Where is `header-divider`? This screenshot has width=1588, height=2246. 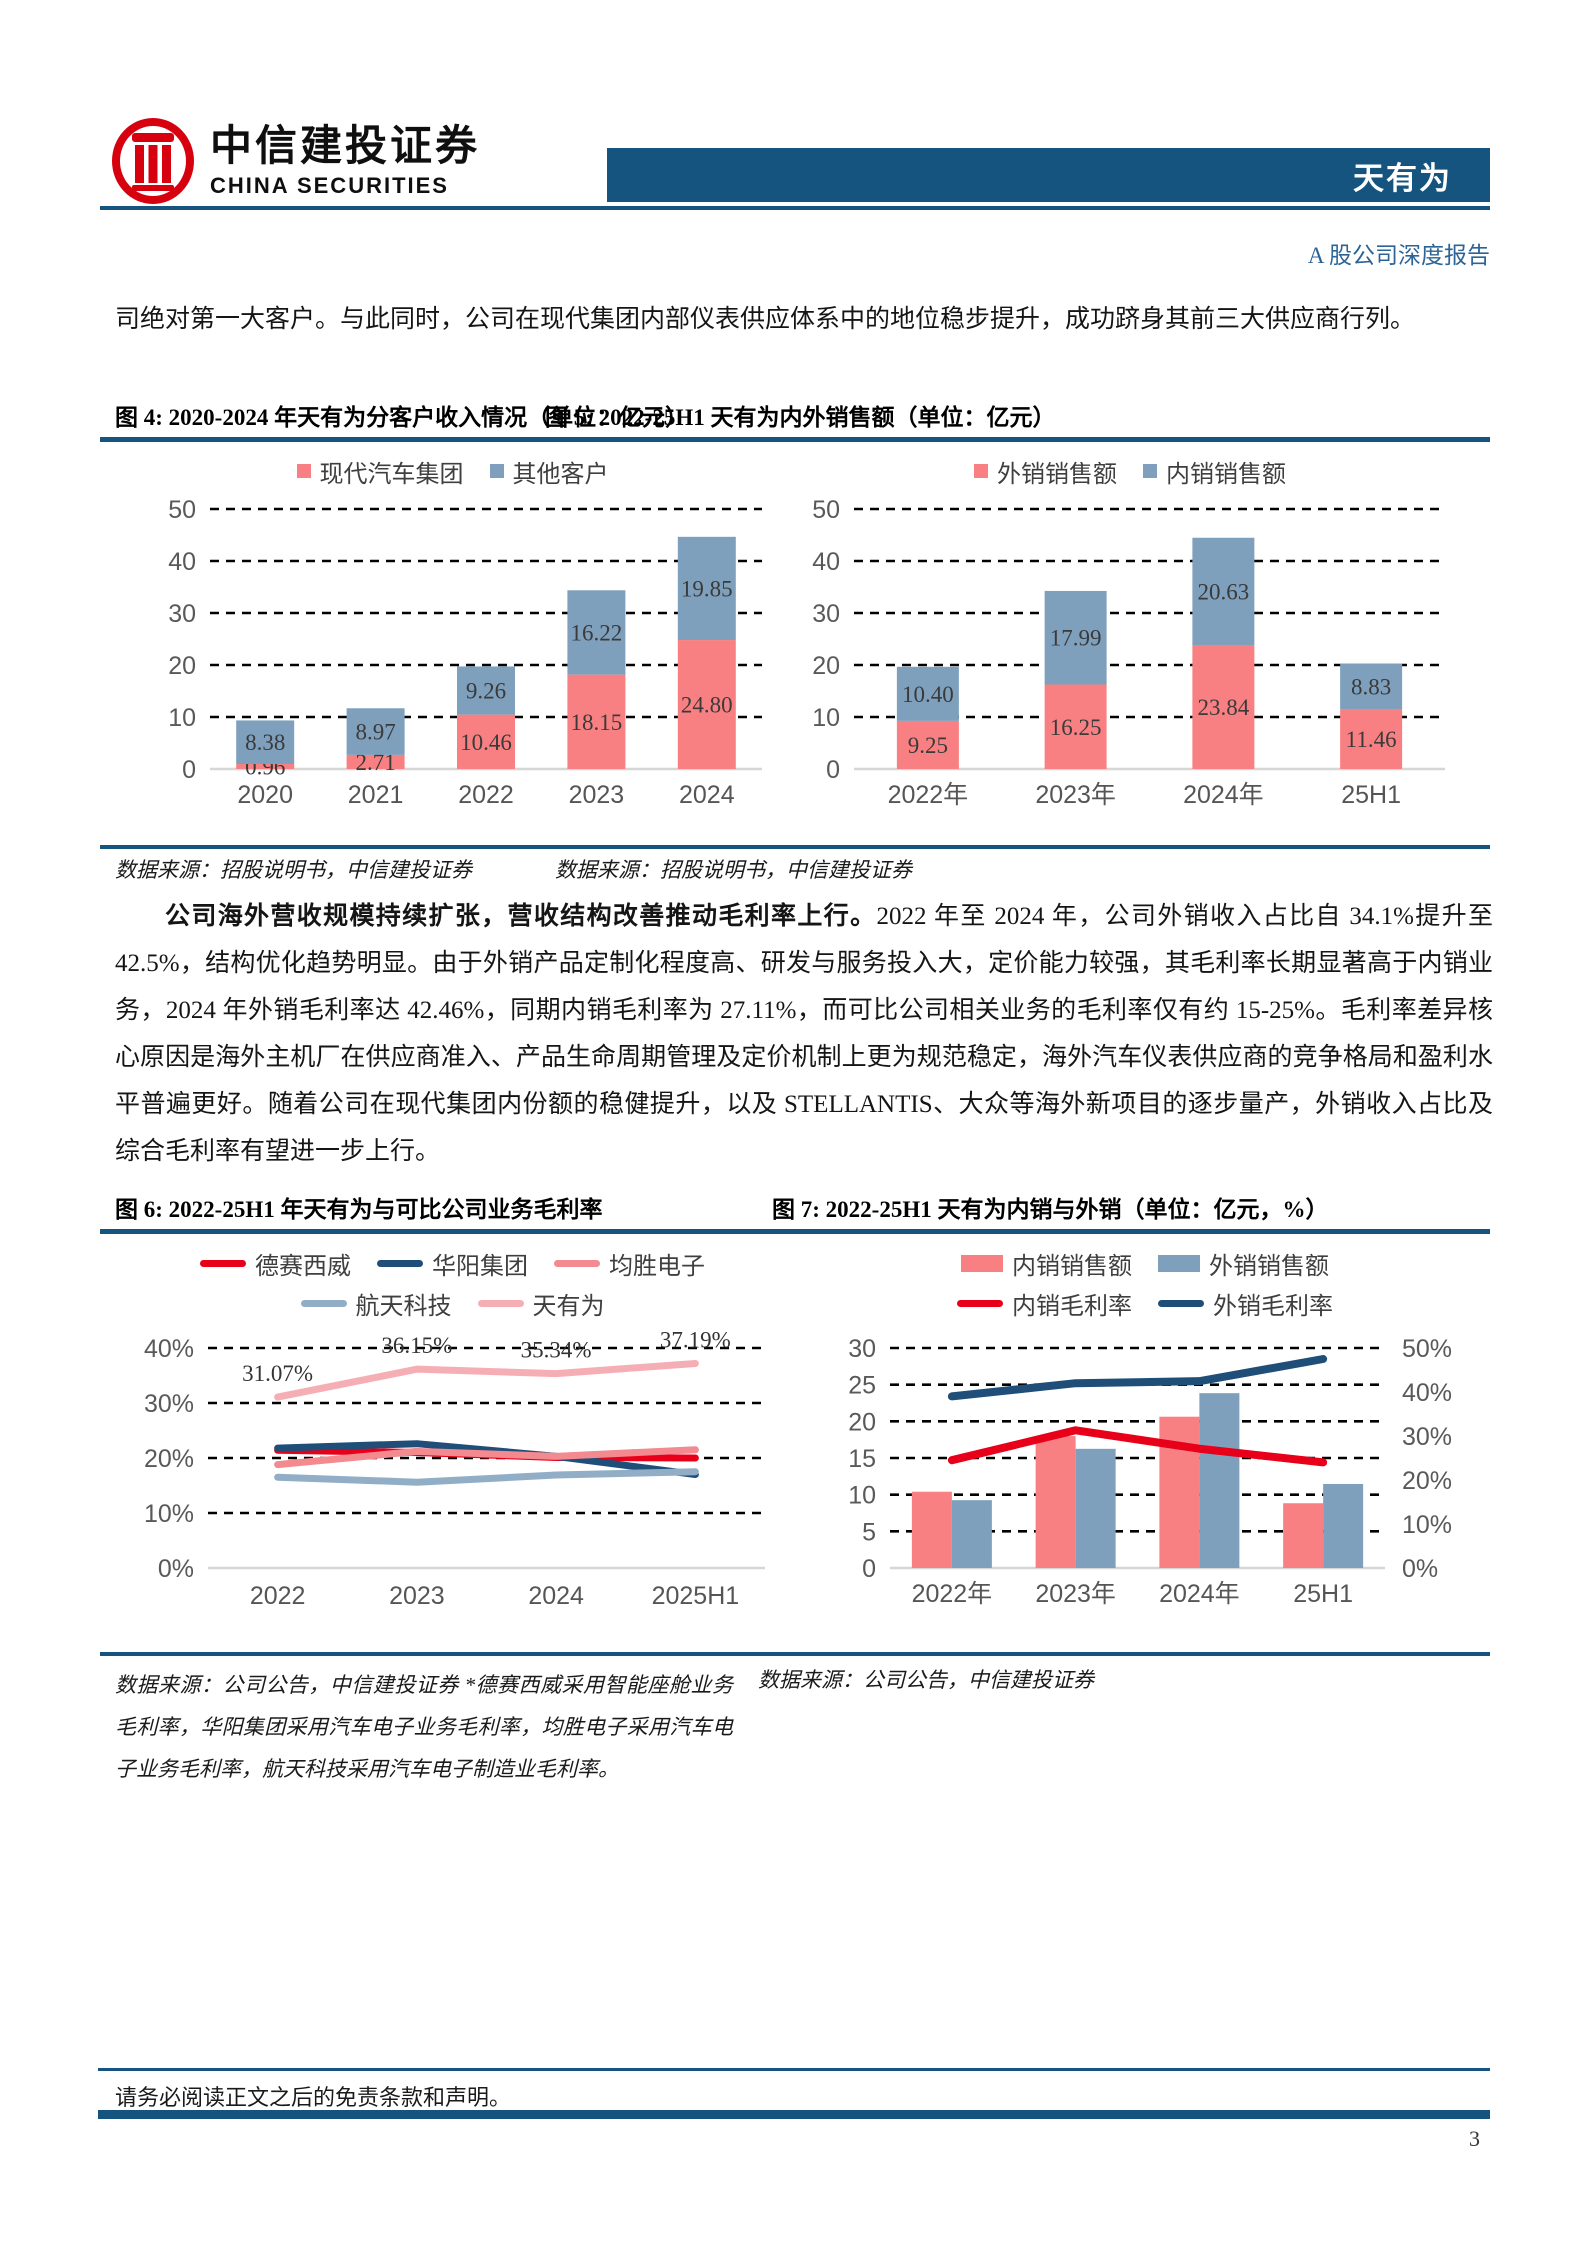 header-divider is located at coordinates (795, 208).